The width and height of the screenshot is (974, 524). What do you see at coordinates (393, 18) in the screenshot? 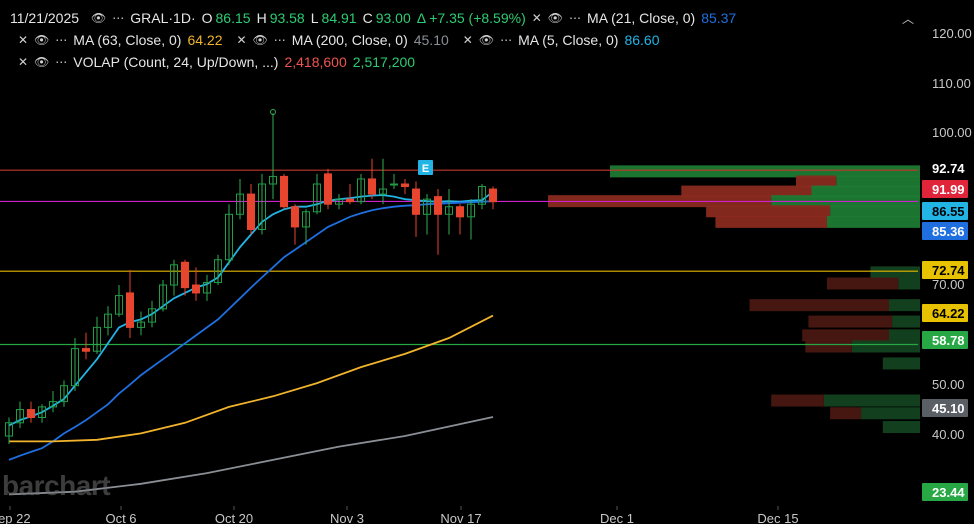
I see `legend-close-value: 93.00` at bounding box center [393, 18].